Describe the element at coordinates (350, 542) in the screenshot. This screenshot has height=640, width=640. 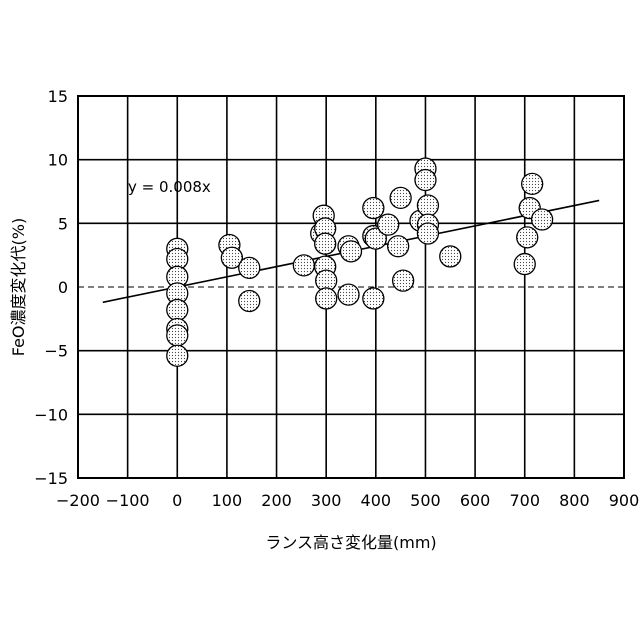
I see `x-axis-title: ランス高さ変化量(mm)` at that location.